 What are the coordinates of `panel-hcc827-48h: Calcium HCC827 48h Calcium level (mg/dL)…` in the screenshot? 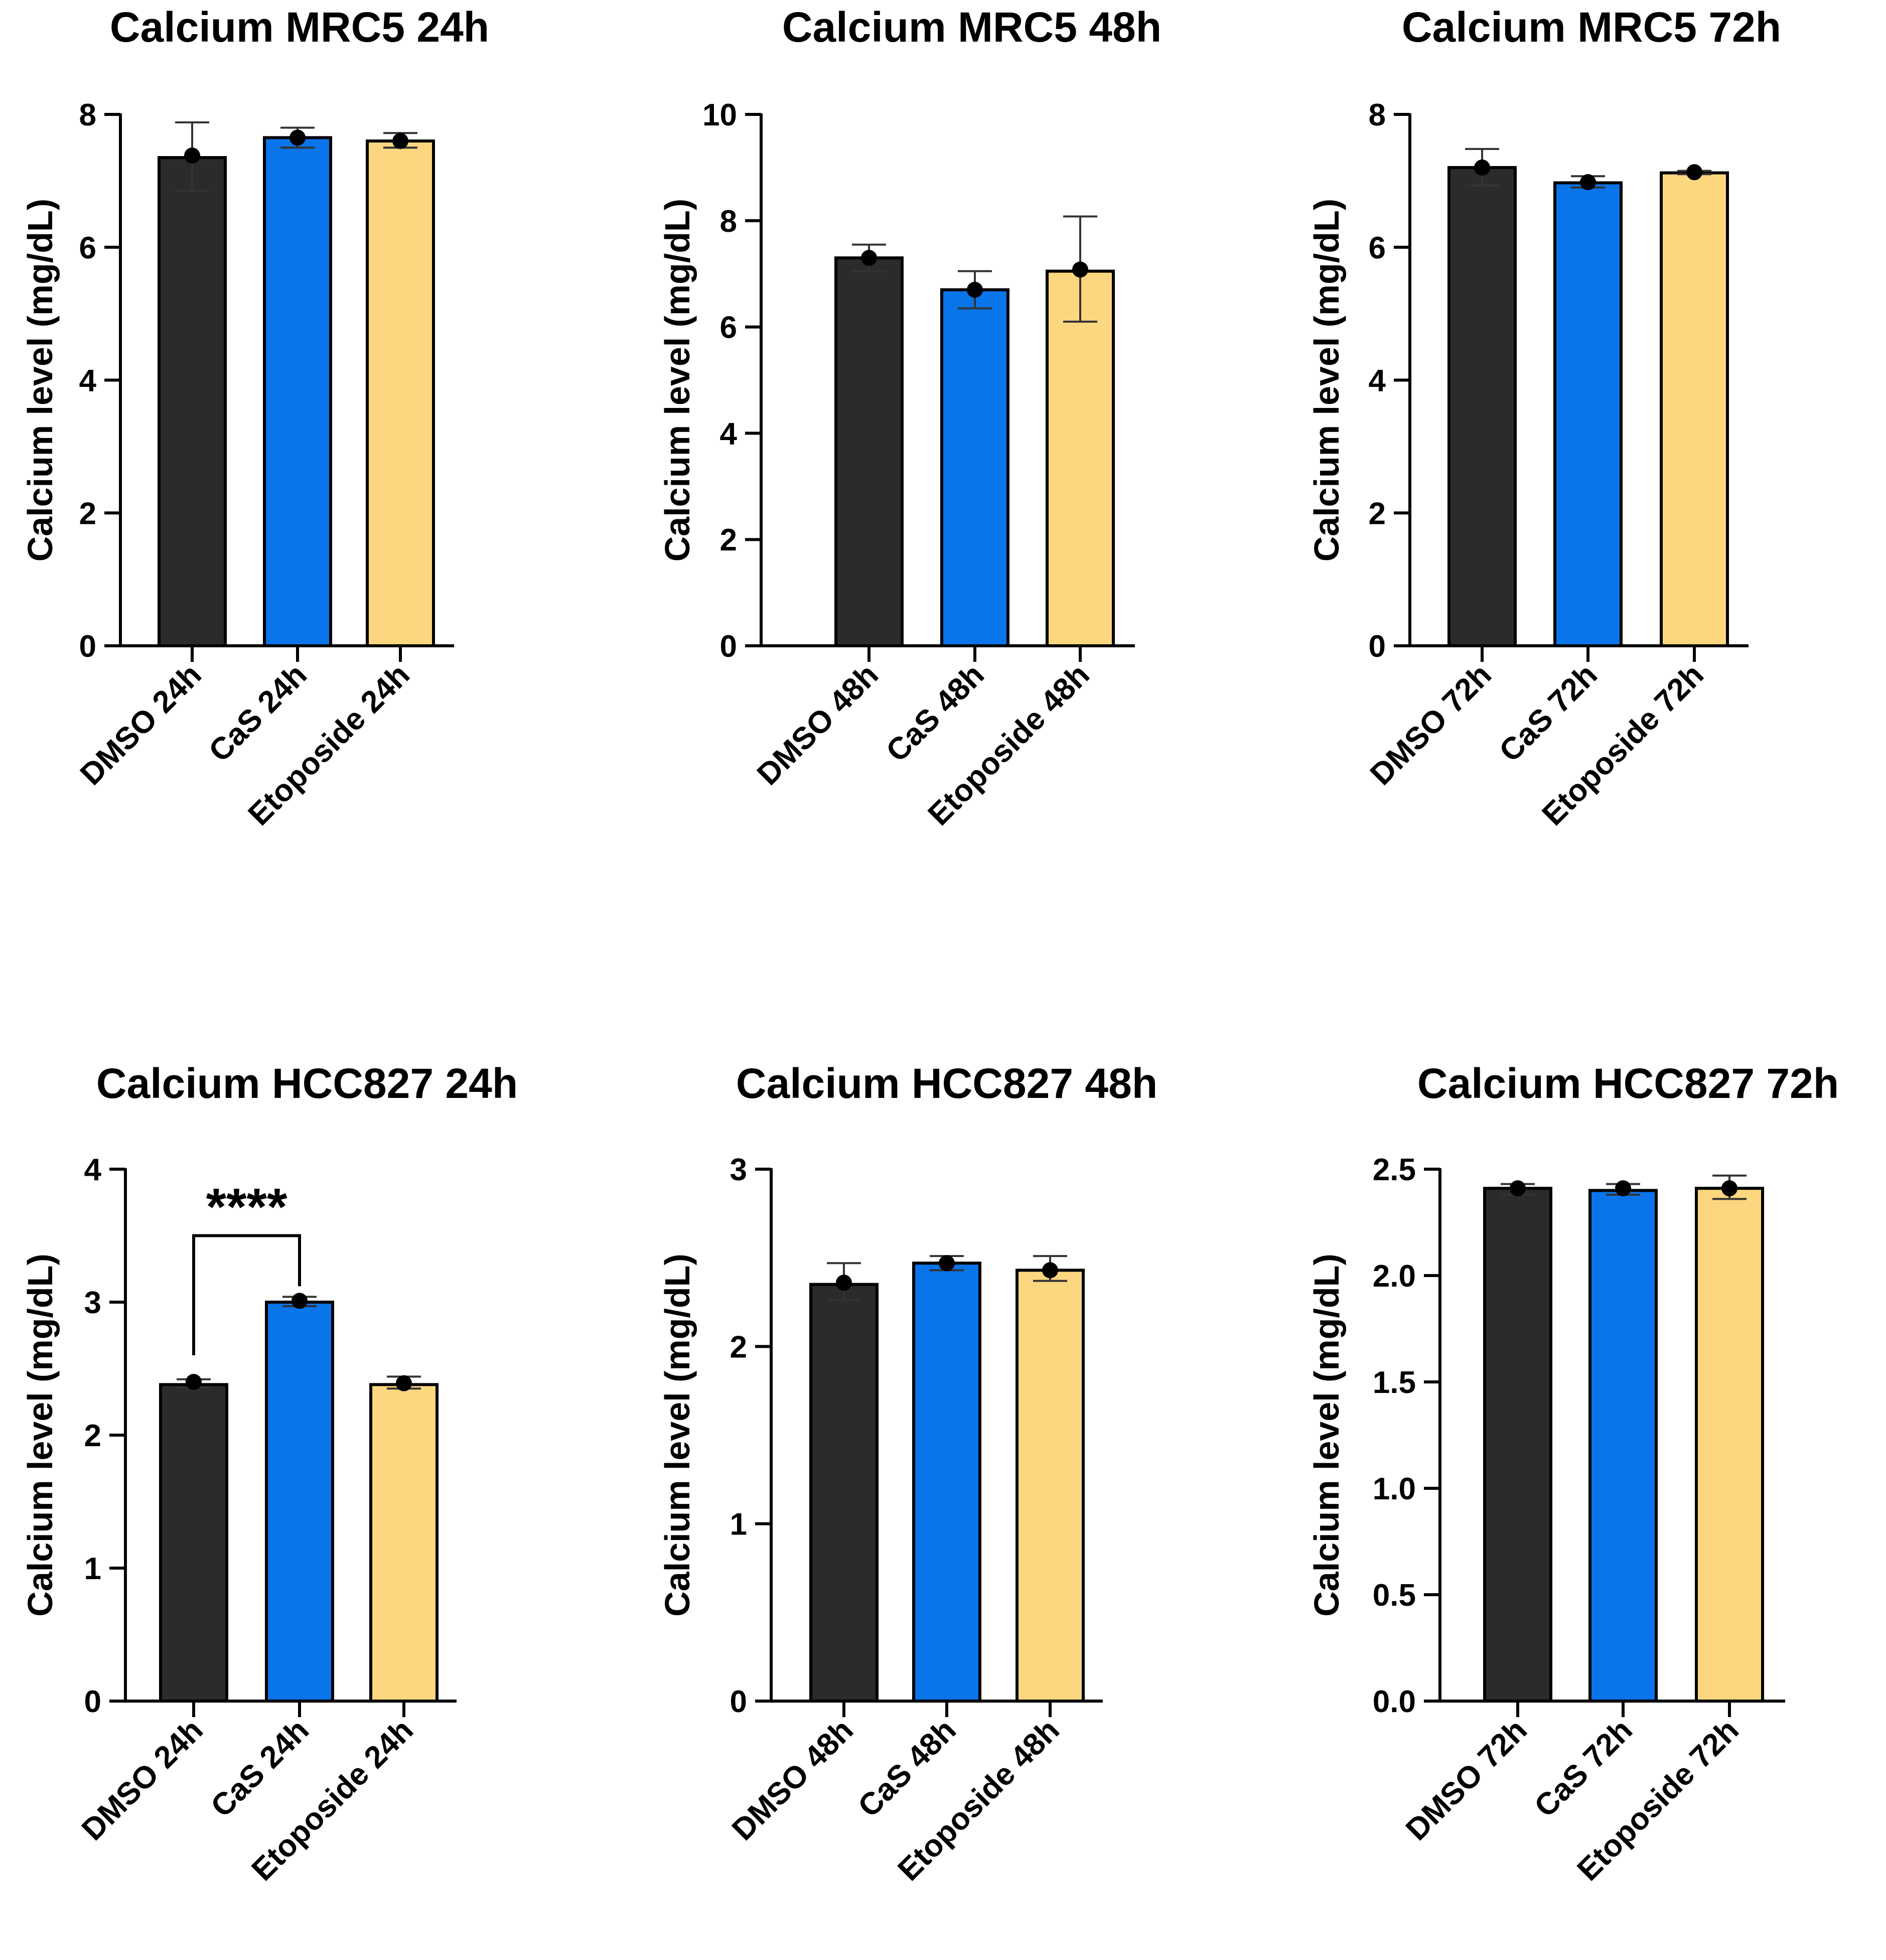 It's located at (907, 1474).